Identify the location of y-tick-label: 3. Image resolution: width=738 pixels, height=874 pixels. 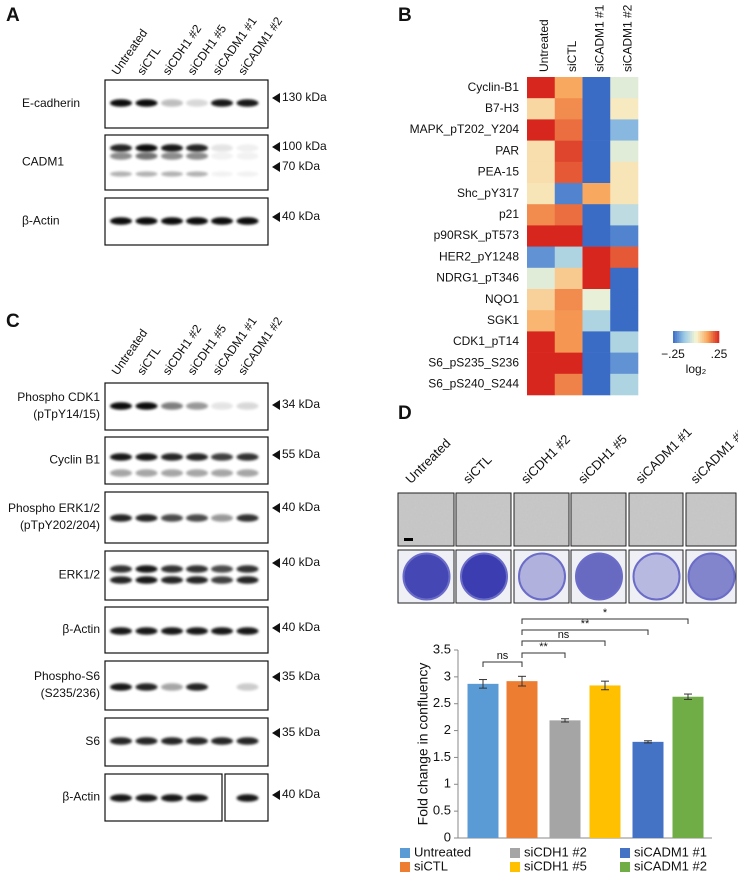
(447, 675).